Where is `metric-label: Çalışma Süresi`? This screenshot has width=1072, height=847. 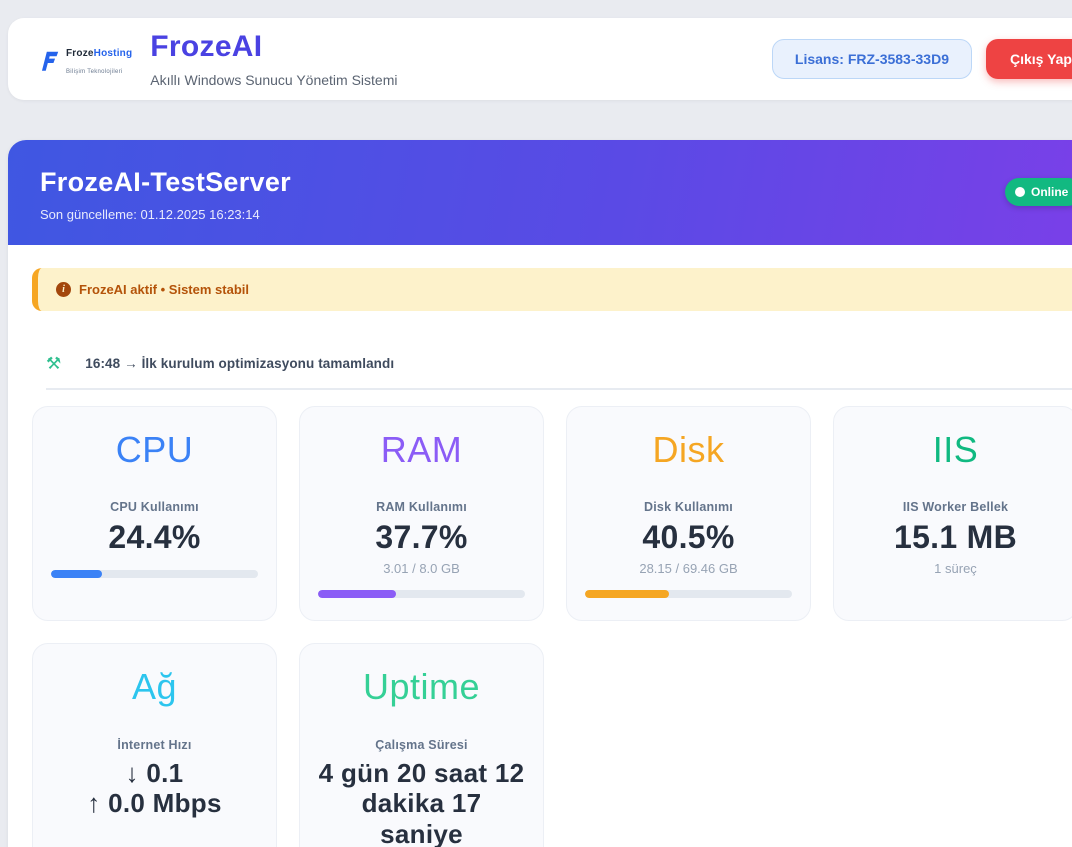
metric-label: Çalışma Süresi is located at coordinates (421, 744).